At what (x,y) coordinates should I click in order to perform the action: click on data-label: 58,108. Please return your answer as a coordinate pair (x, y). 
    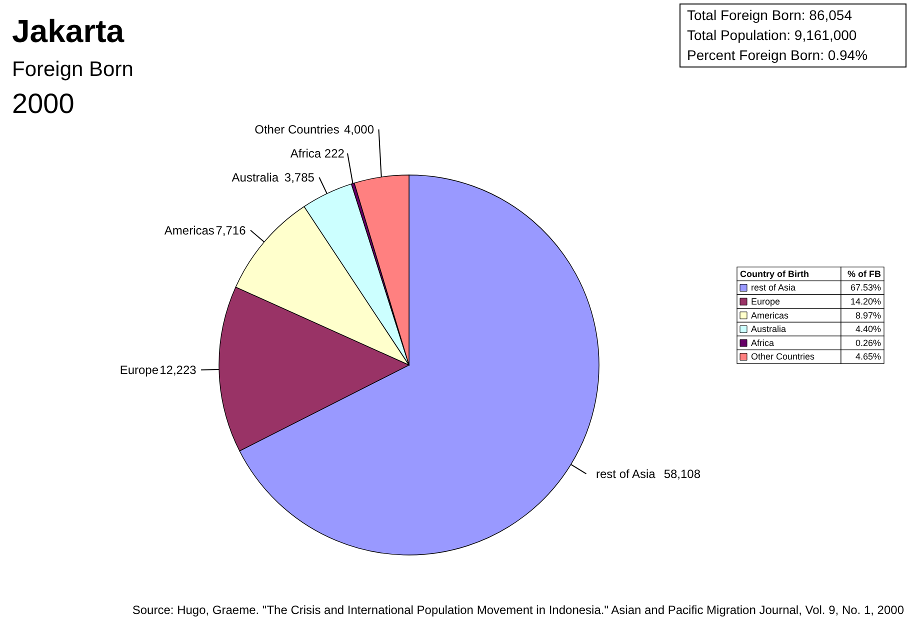
    Looking at the image, I should click on (682, 473).